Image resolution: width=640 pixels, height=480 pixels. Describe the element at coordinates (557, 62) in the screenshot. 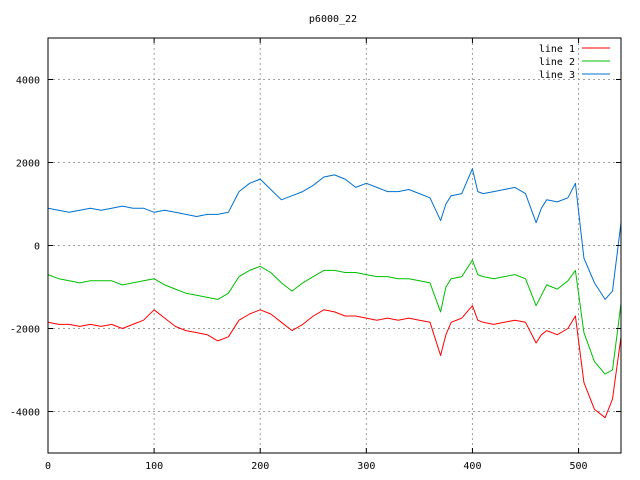

I see `legend-label: line 2` at that location.